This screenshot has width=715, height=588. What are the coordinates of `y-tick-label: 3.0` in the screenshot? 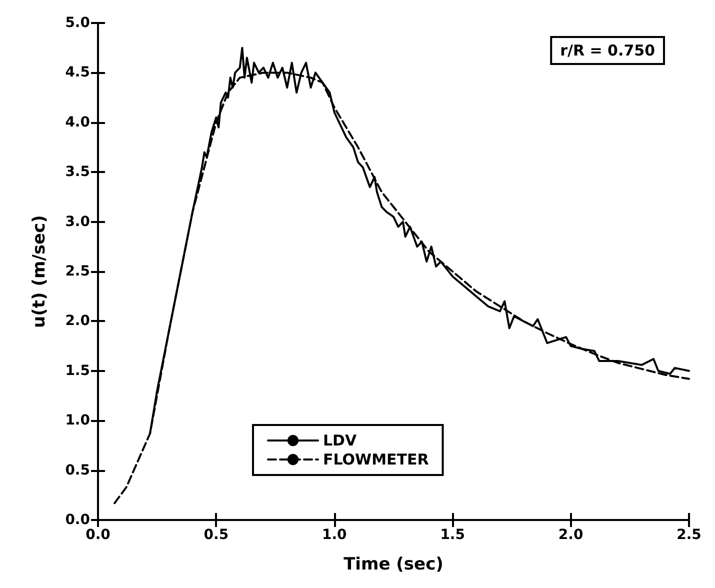 It's located at (77, 222).